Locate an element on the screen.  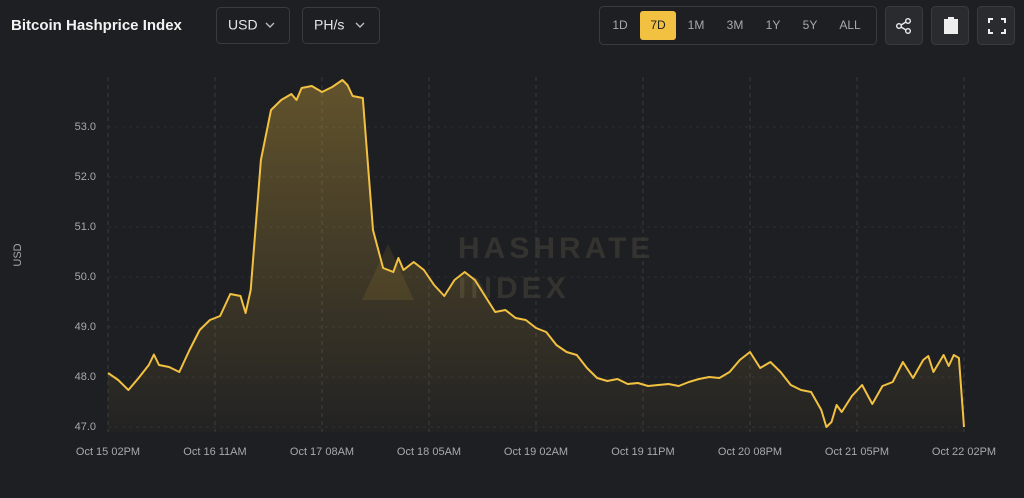
fullscreen-button is located at coordinates (996, 25).